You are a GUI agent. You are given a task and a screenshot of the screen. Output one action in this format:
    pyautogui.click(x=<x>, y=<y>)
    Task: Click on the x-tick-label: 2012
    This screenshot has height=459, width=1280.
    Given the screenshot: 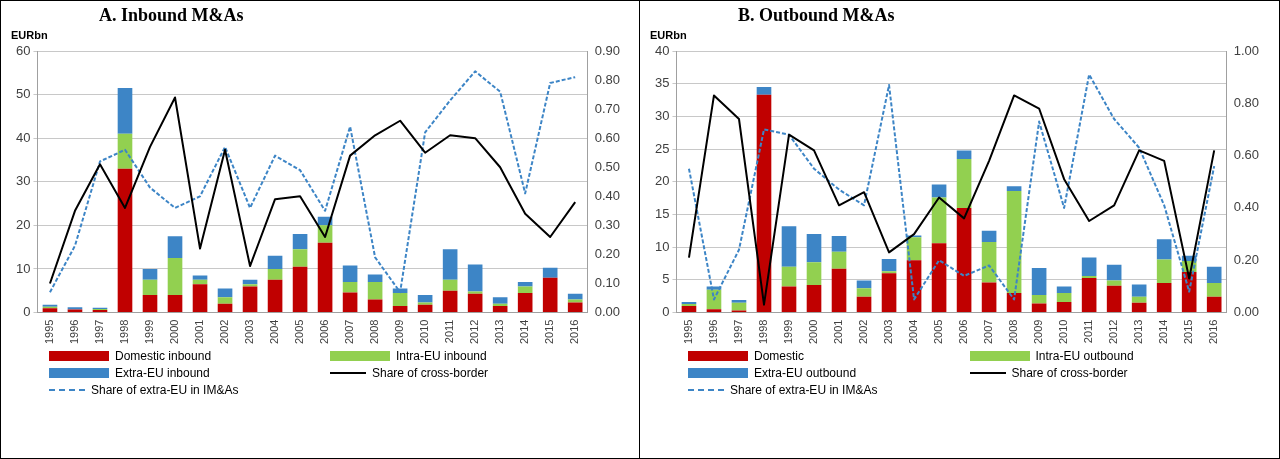 What is the action you would take?
    pyautogui.click(x=1113, y=332)
    